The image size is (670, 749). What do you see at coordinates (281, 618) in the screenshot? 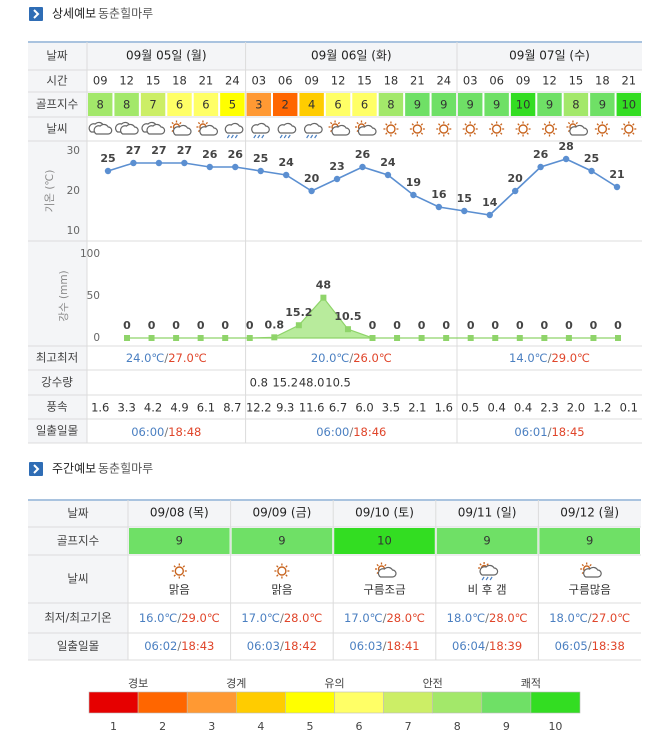
I see `min-max-temp: 17.0℃/28.0℃` at bounding box center [281, 618].